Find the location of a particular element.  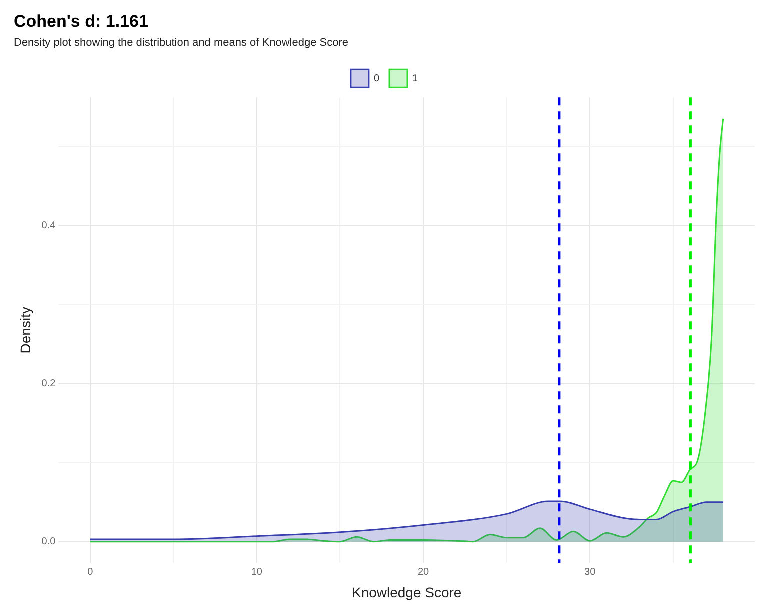

legend-label: 0 is located at coordinates (377, 78).